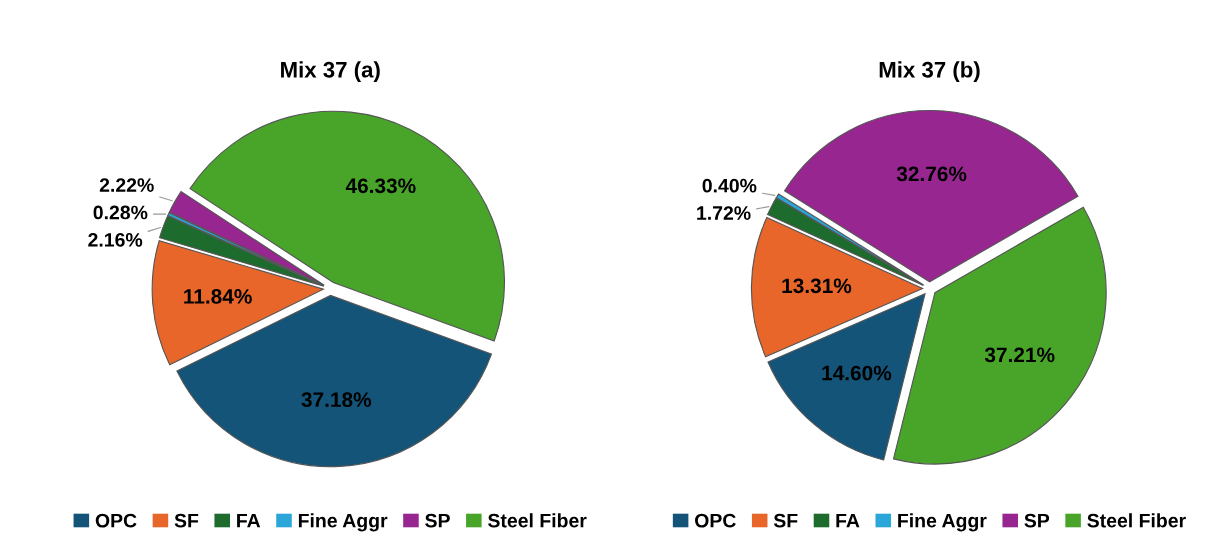 The image size is (1223, 555). Describe the element at coordinates (120, 212) in the screenshot. I see `data-label: 0.28%` at that location.